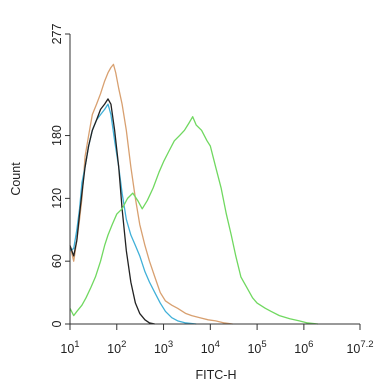  Describe the element at coordinates (310, 344) in the screenshot. I see `x-tick-exponent: 6` at that location.